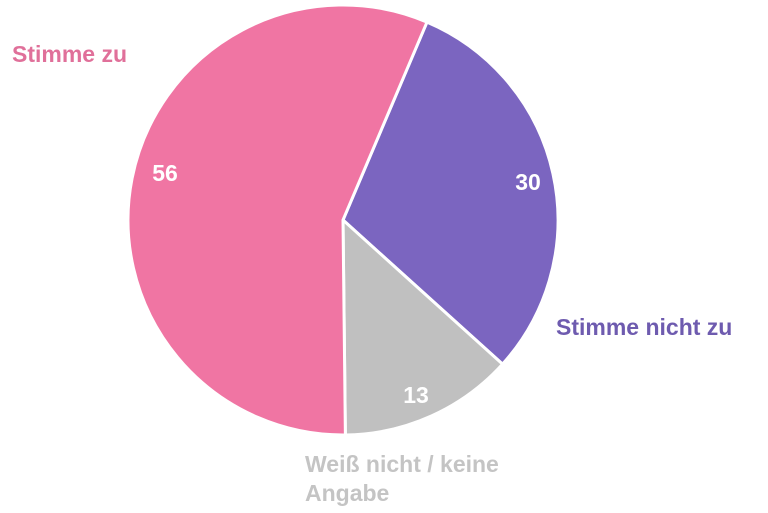 The image size is (768, 513). What do you see at coordinates (644, 327) in the screenshot?
I see `legend-label-stimme-nicht-zu: Stimme nicht zu` at bounding box center [644, 327].